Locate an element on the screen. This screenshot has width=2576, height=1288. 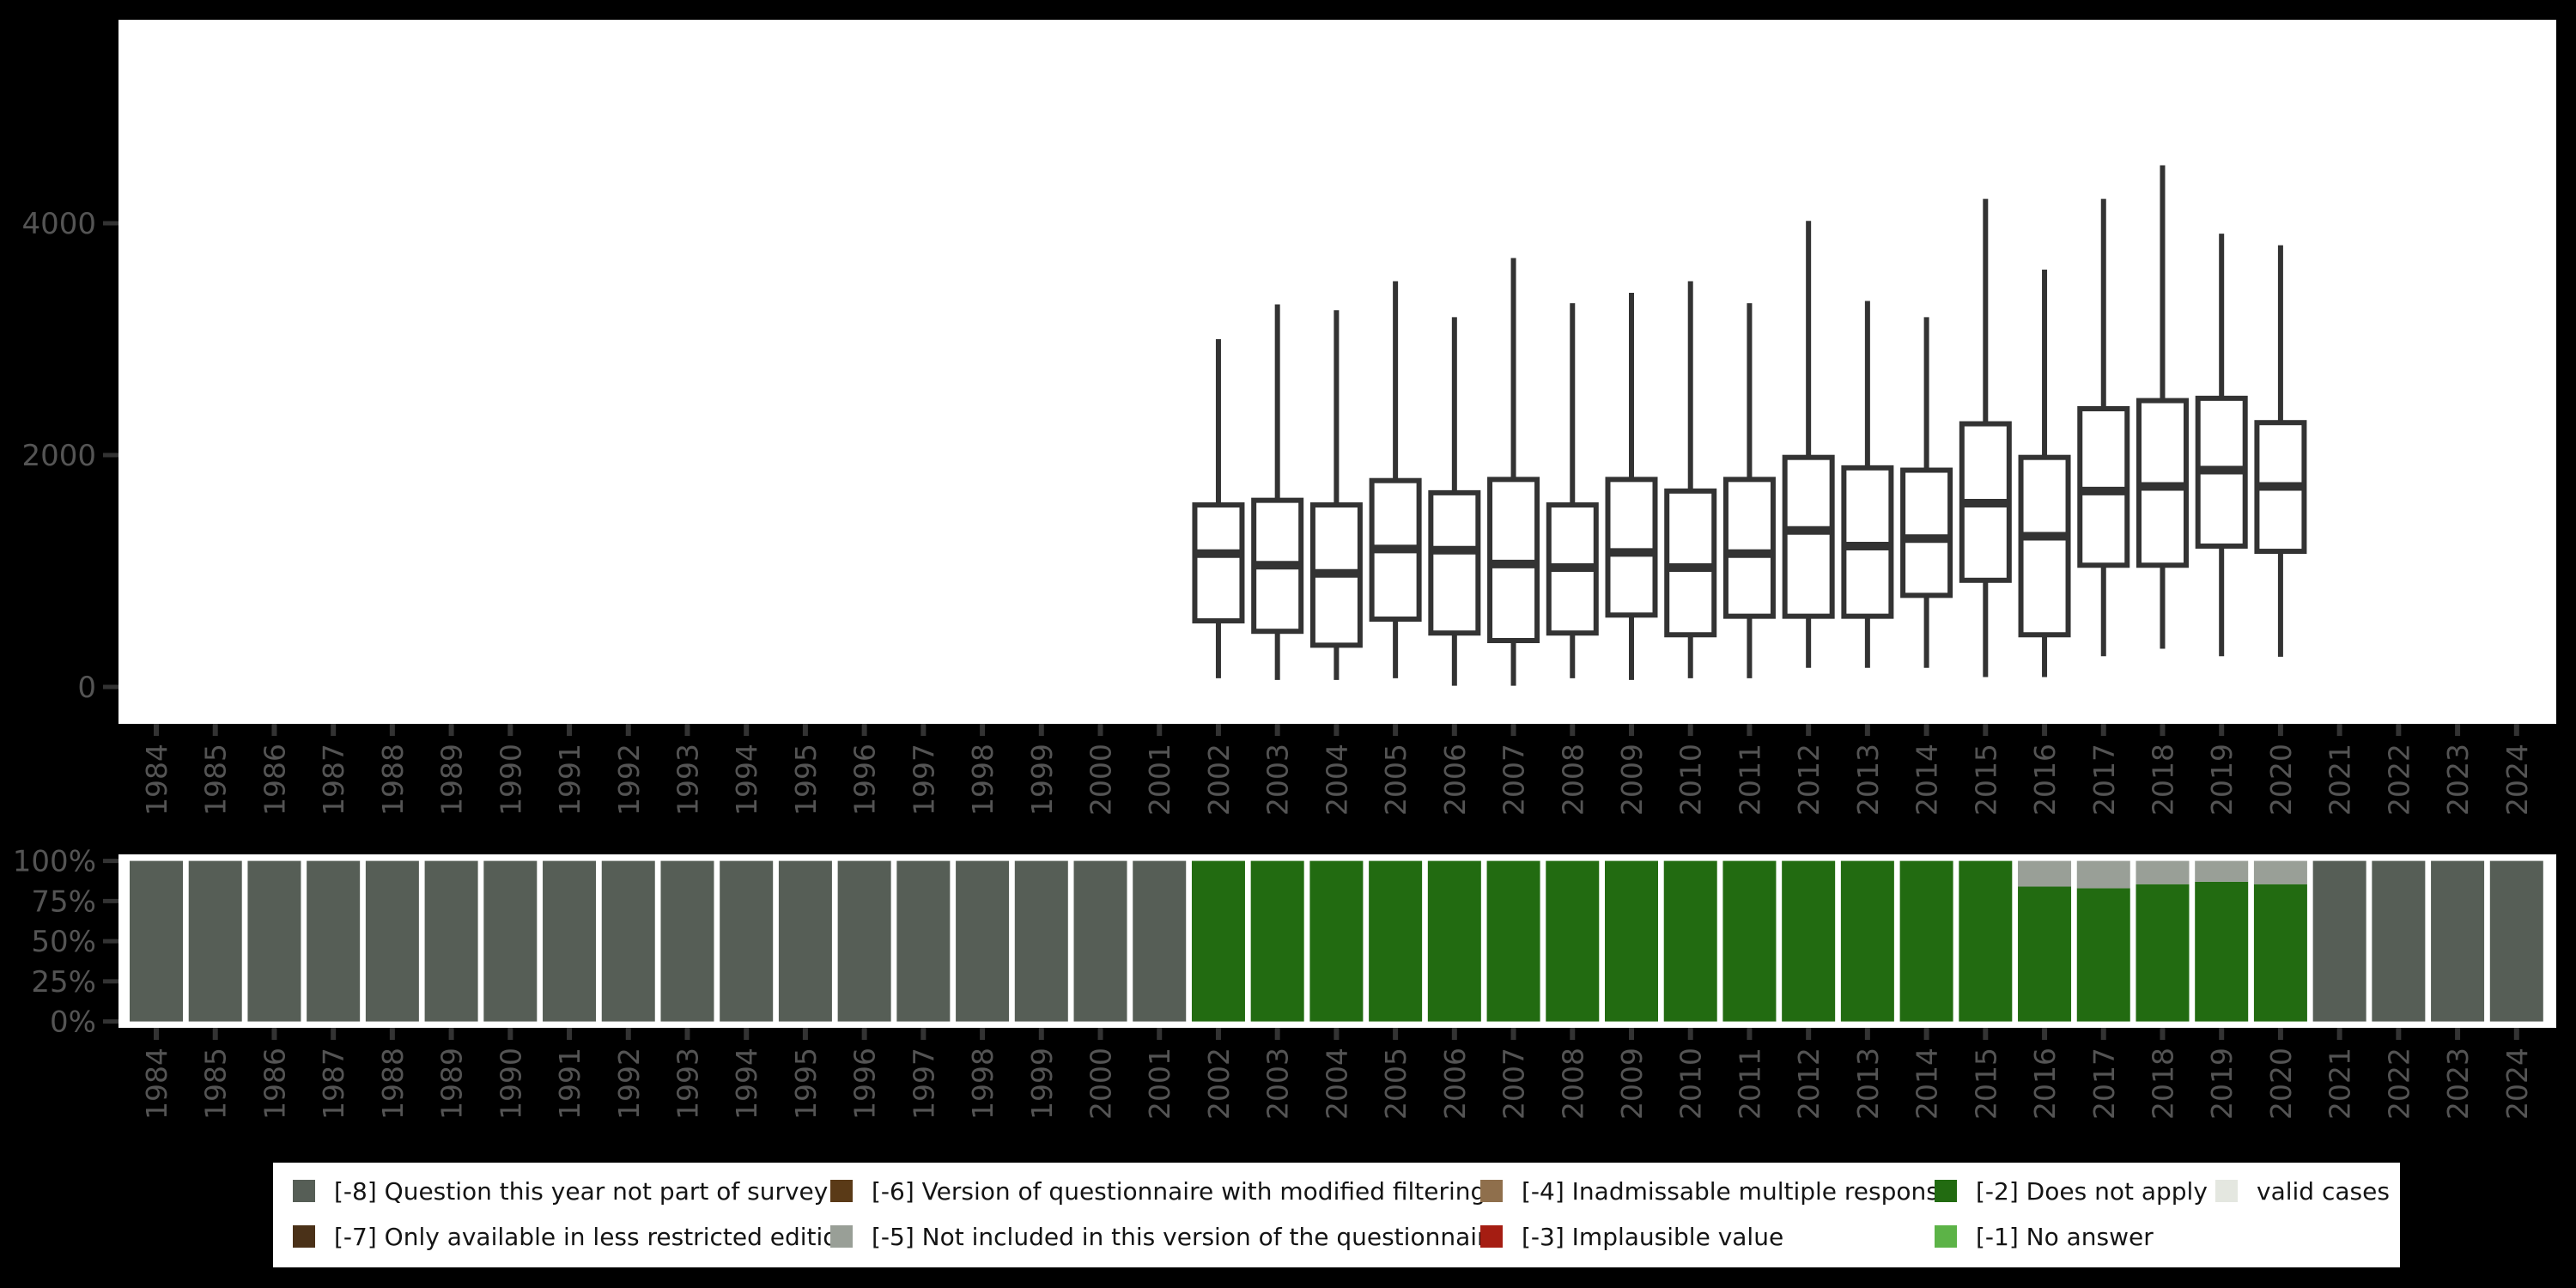
bar-year-label: 2006 is located at coordinates (1455, 1084).